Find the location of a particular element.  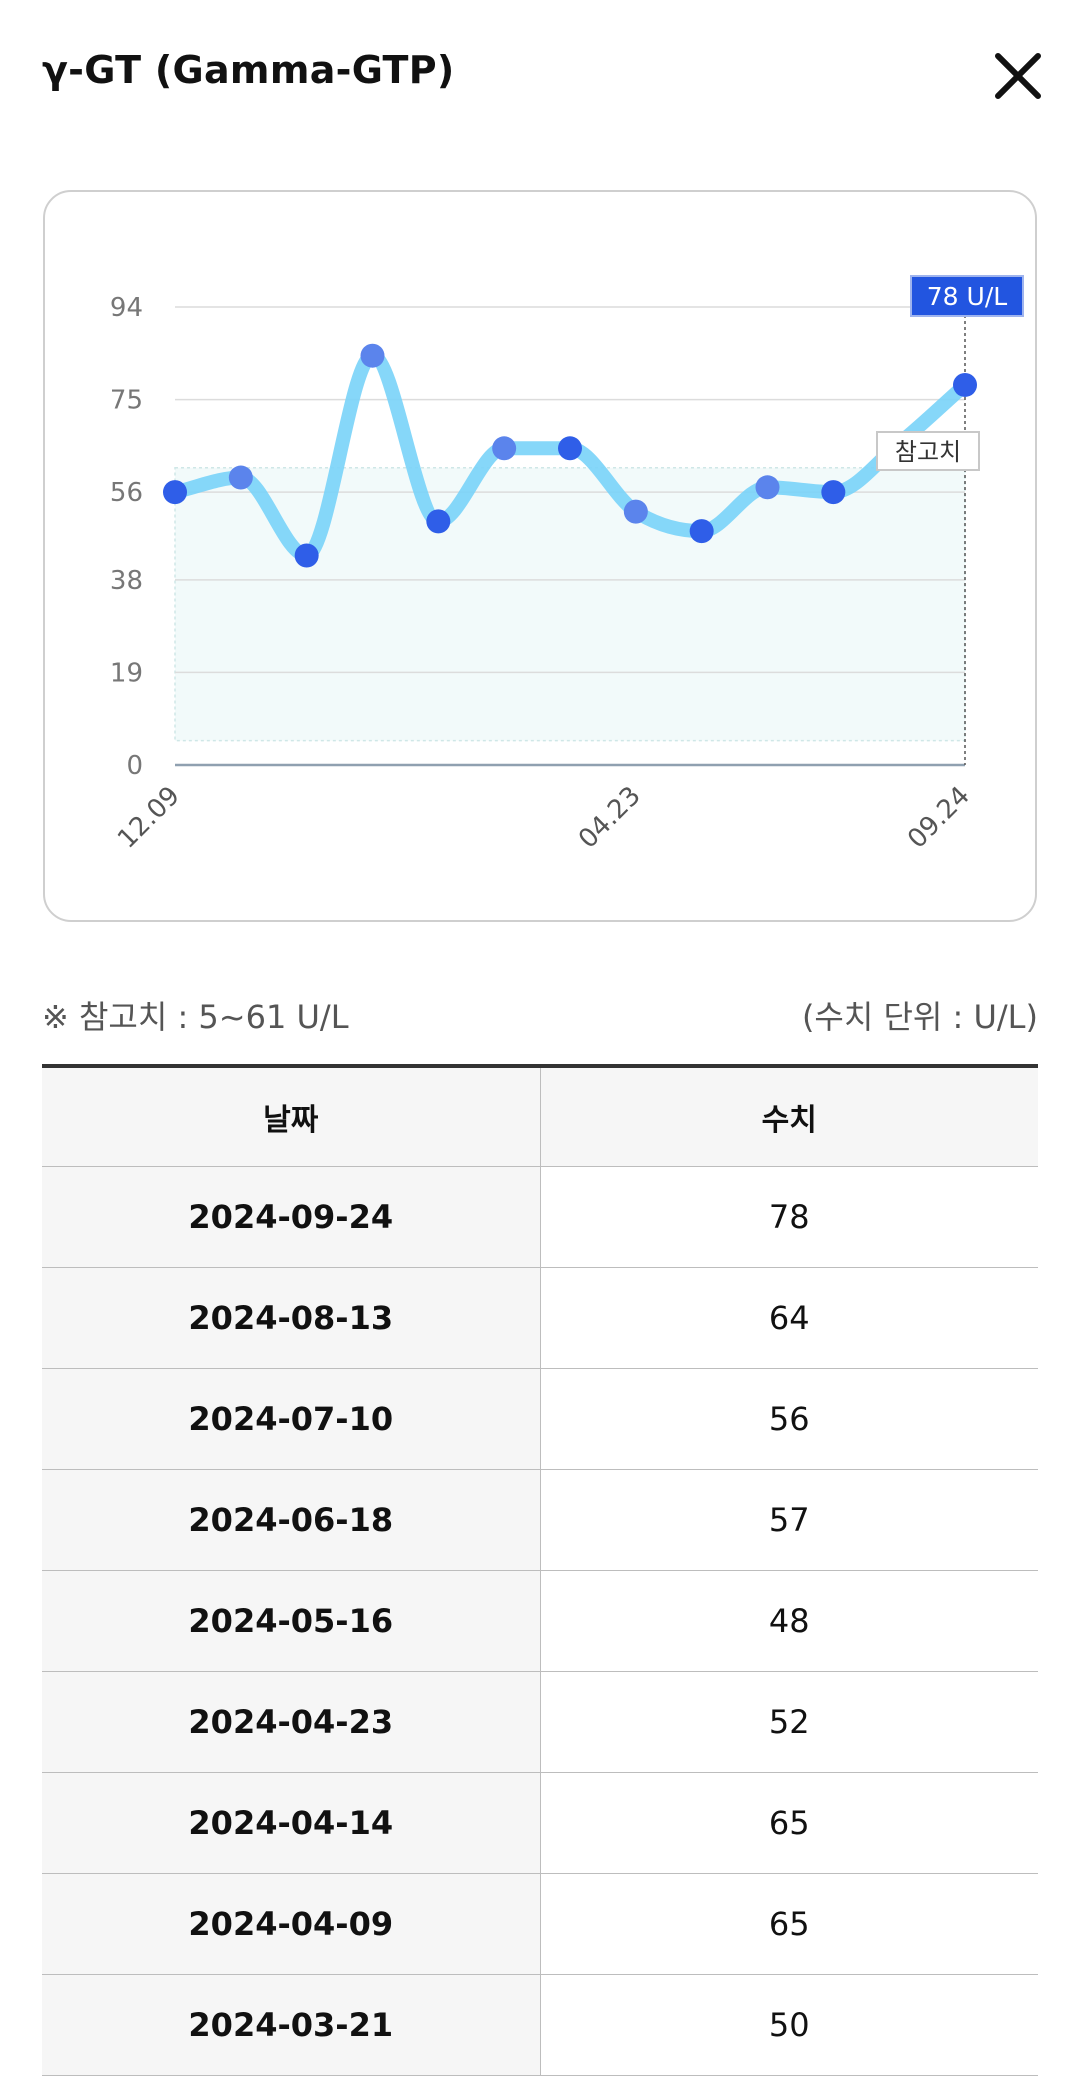

table-row: 2024-06-18 57 is located at coordinates (540, 1520).